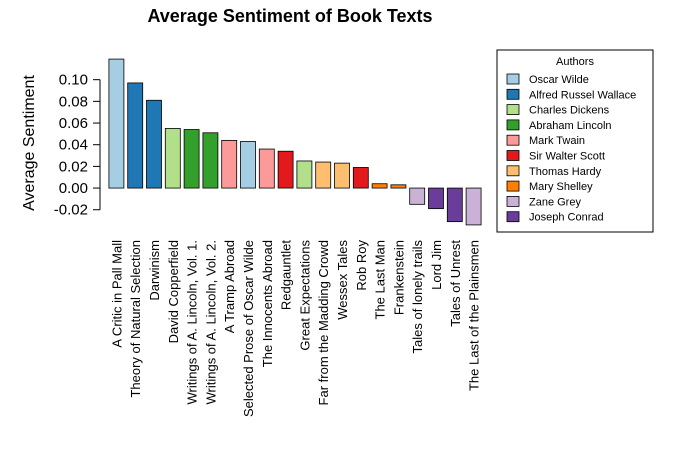 This screenshot has width=675, height=476. What do you see at coordinates (474, 315) in the screenshot?
I see `x-tick-label: The Last of the Plainsmen` at bounding box center [474, 315].